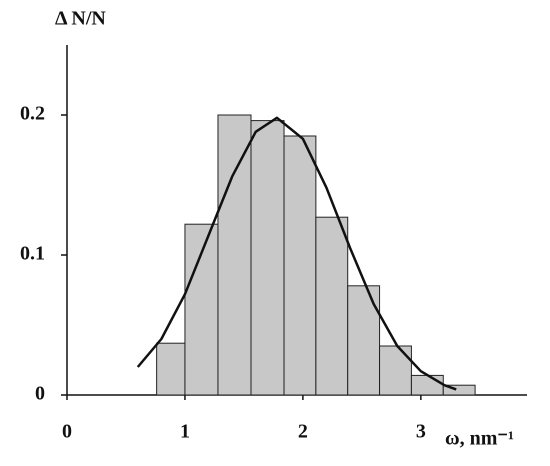  Describe the element at coordinates (32, 254) in the screenshot. I see `y-tick-label: 0.1` at that location.